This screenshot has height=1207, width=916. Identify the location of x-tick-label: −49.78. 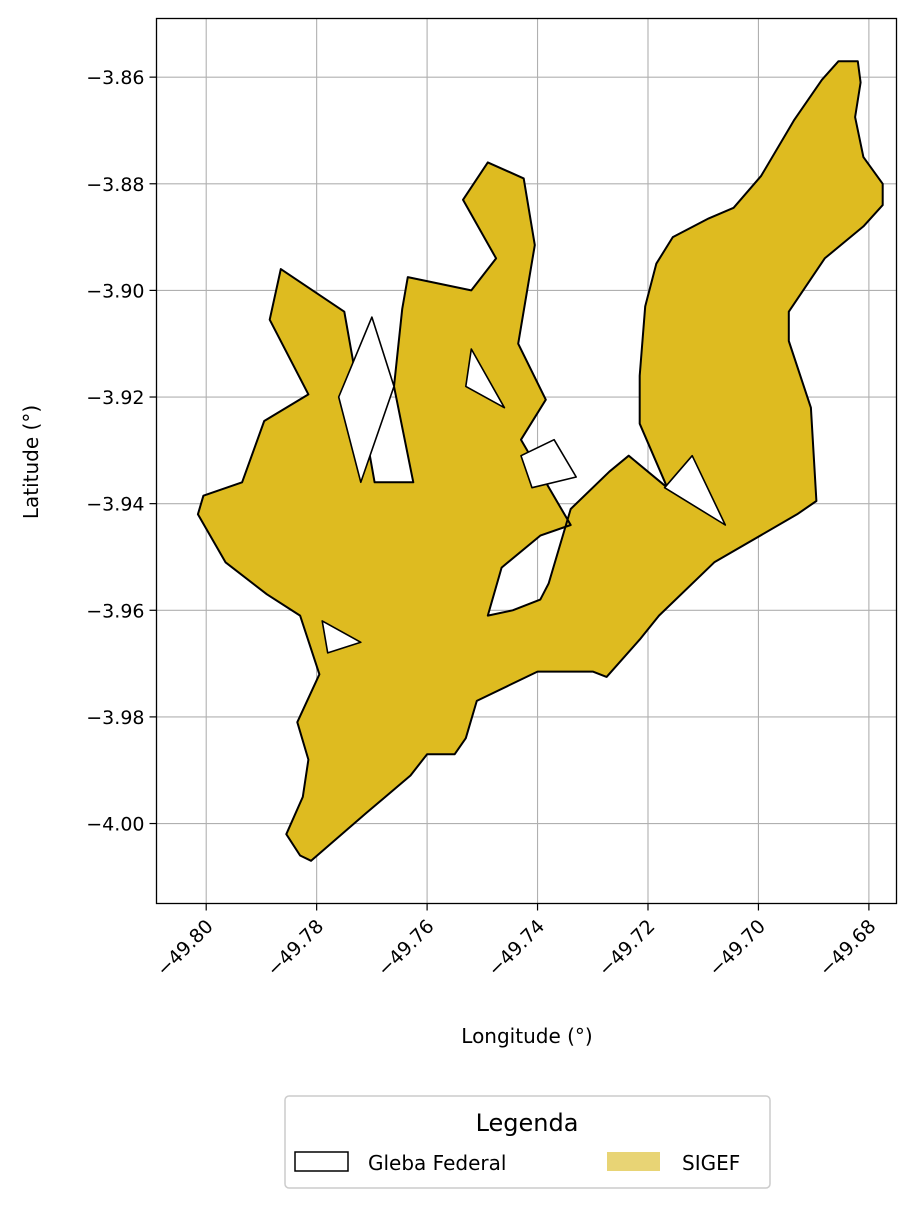
(295, 947).